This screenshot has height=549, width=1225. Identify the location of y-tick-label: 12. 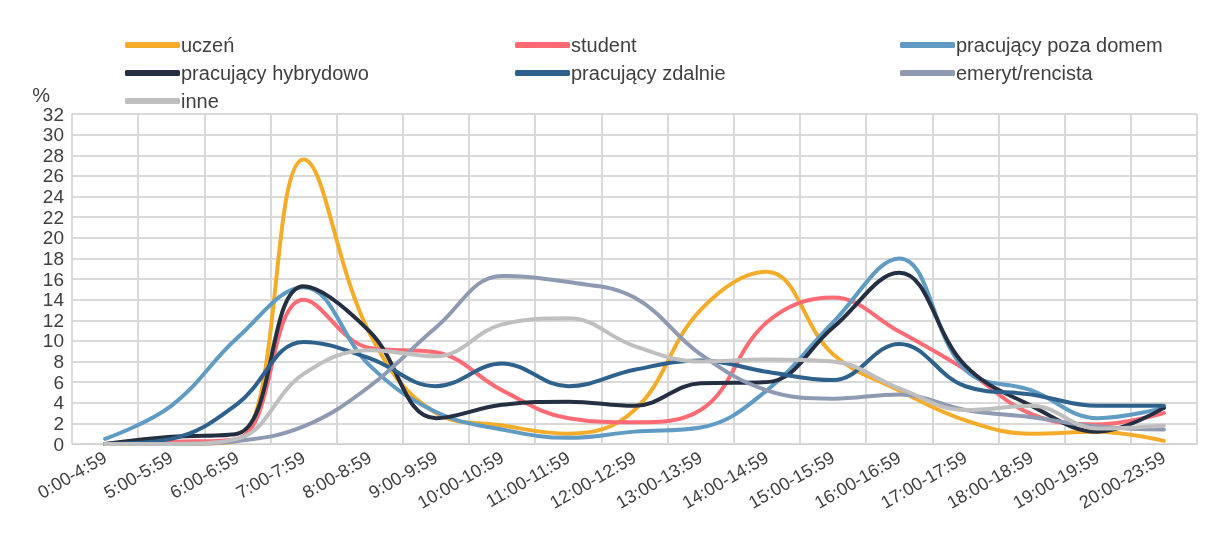
(53, 320).